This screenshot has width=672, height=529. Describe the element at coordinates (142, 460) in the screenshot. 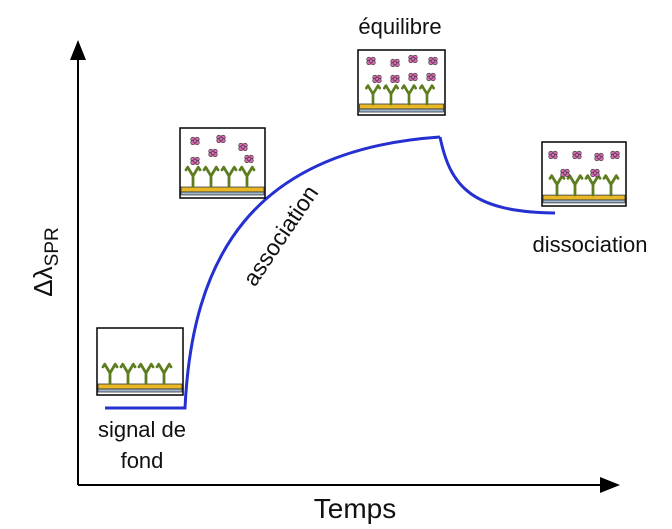

I see `phase-label: fond` at that location.